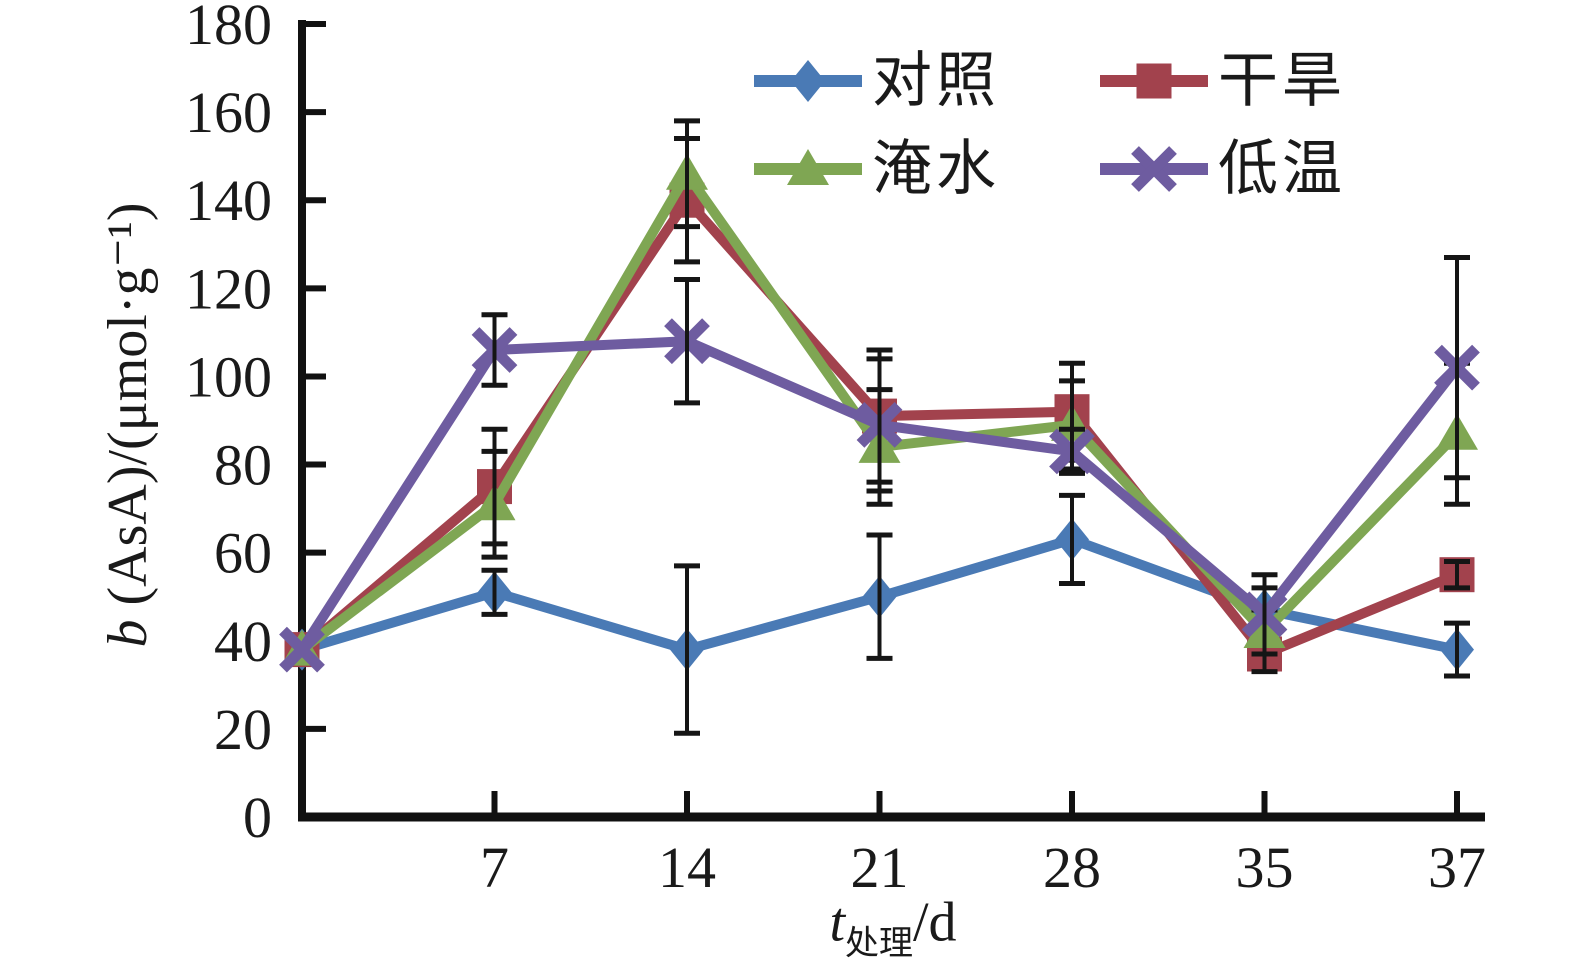 Image resolution: width=1575 pixels, height=970 pixels. What do you see at coordinates (228, 200) in the screenshot?
I see `y-tick-label: 140` at bounding box center [228, 200].